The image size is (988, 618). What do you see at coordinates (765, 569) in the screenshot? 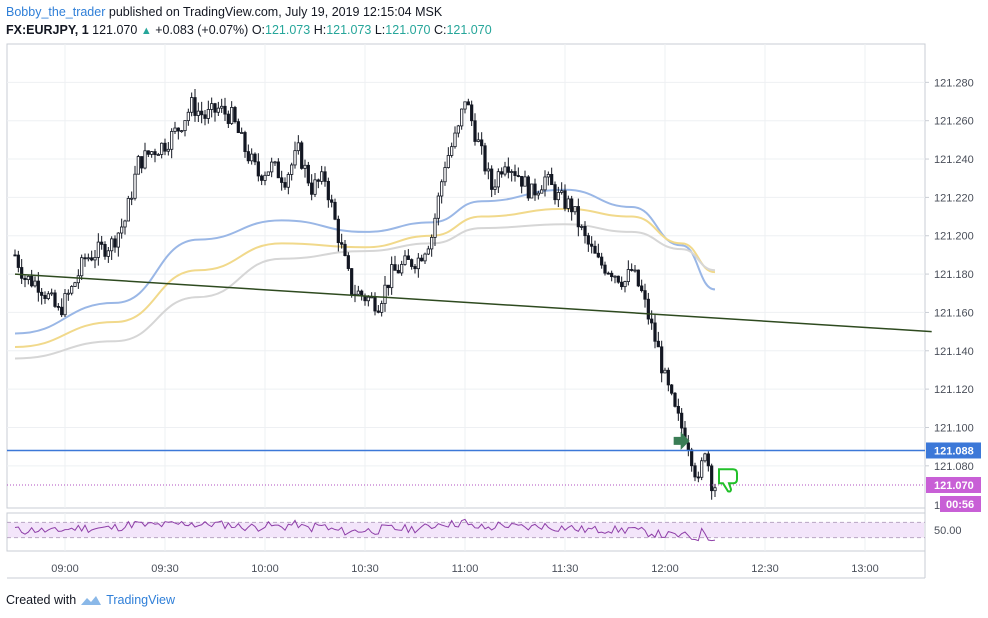
I see `x-tick-label: 12:30` at bounding box center [765, 569].